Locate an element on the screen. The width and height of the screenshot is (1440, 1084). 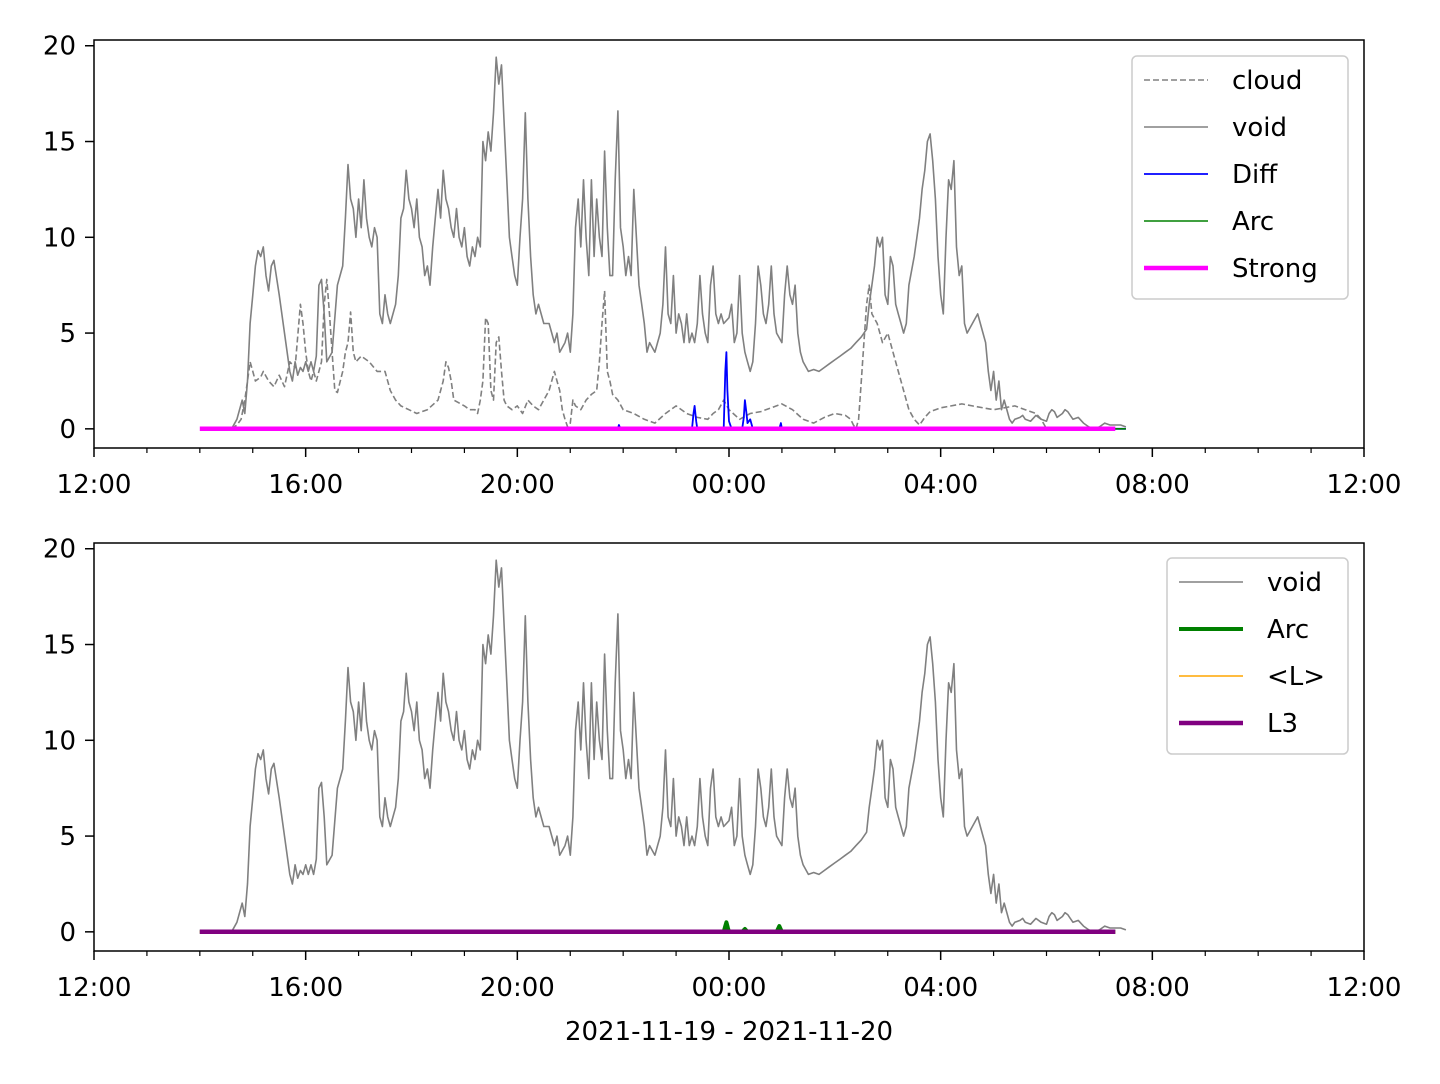
series-line-cloud is located at coordinates (639, 354).